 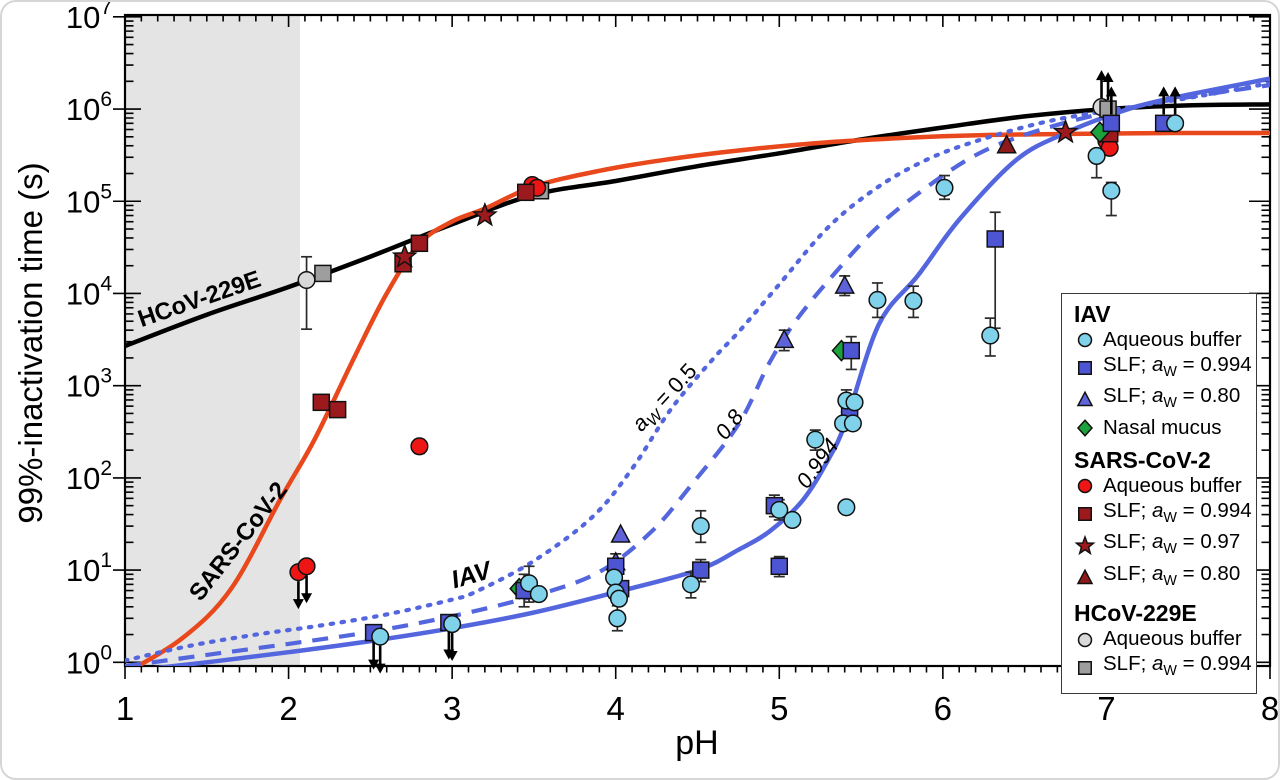 I want to click on legend-item-label: Nasal mucus, so click(x=1162, y=427).